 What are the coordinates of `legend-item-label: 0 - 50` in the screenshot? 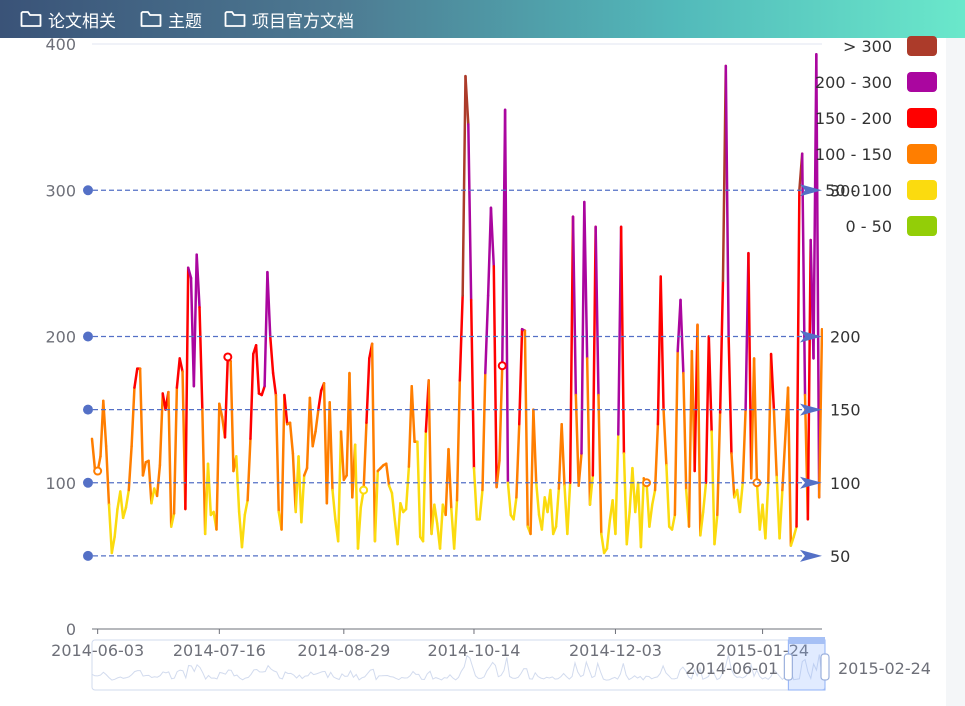 It's located at (869, 226).